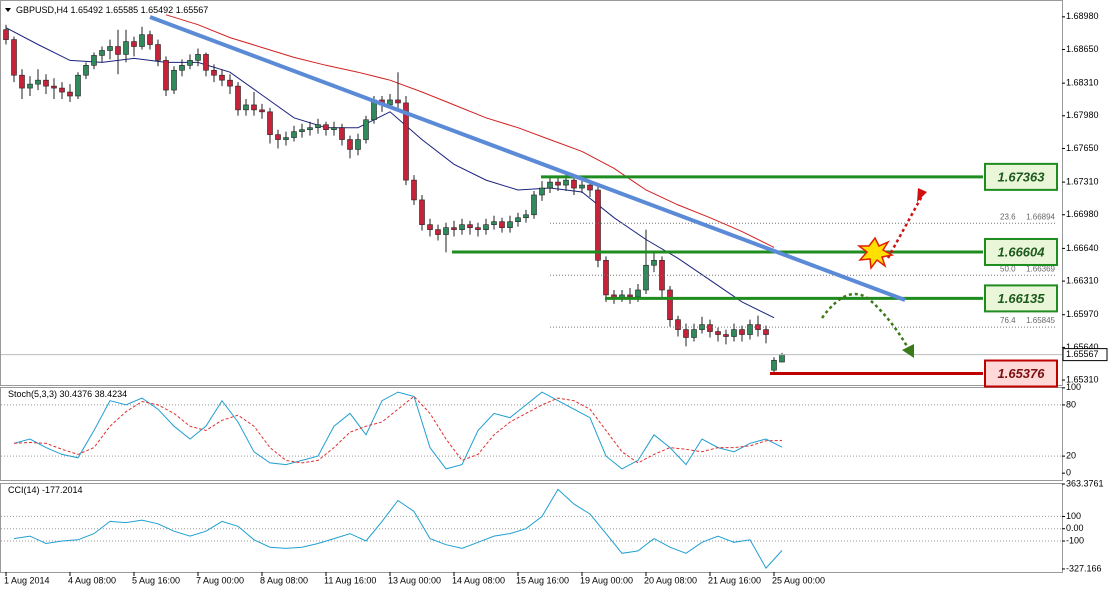  I want to click on y-tick-label: 1.67310, so click(1082, 181).